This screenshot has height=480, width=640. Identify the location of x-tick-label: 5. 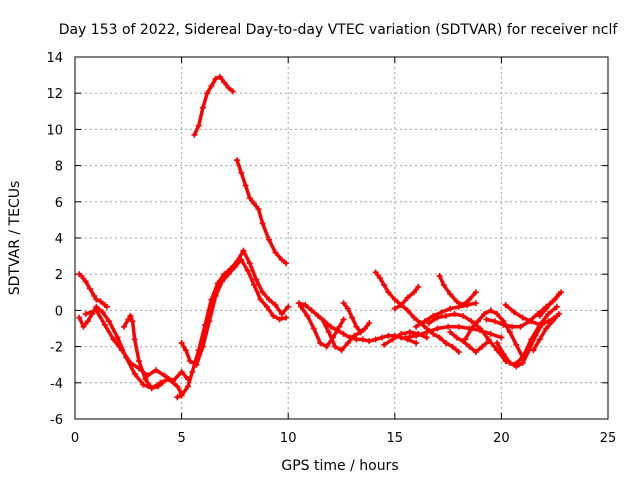
(181, 438).